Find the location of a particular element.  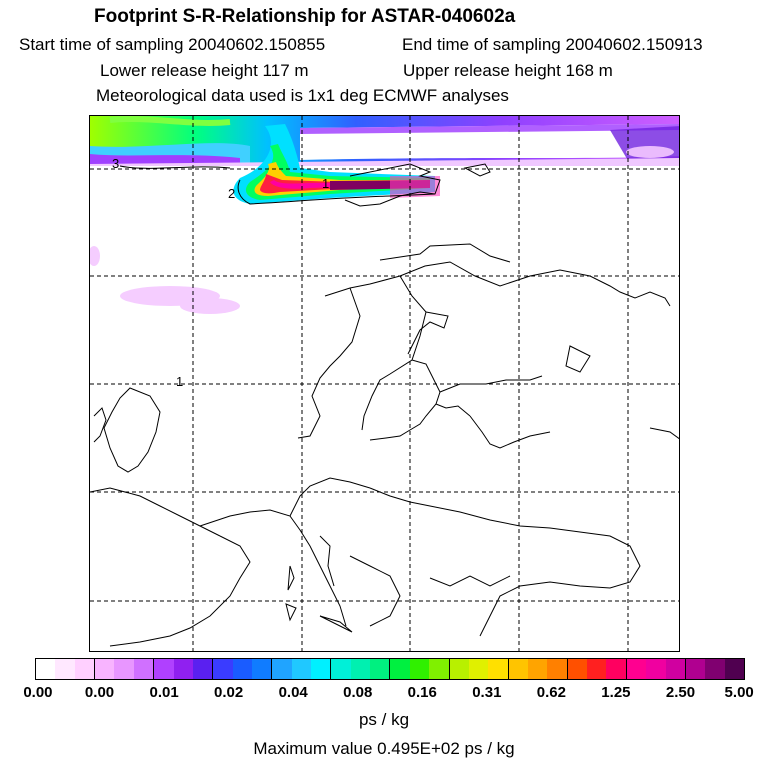

maximum-value-text: Maximum value 0.495E+02 ps / kg is located at coordinates (384, 748).